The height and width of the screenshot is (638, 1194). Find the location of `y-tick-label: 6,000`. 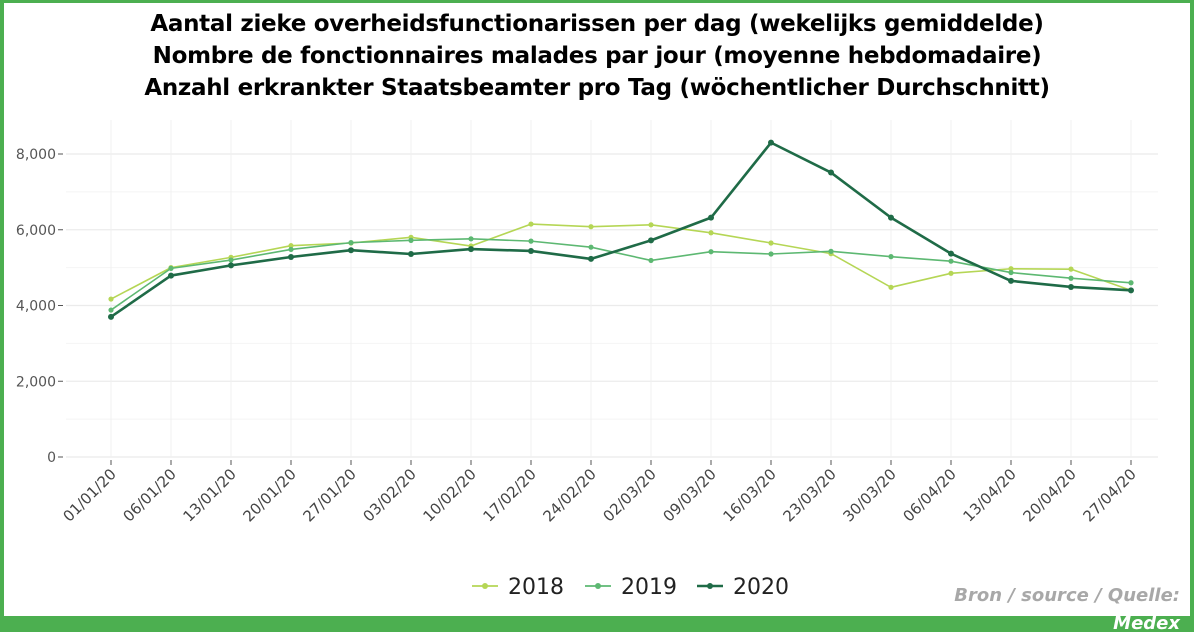

y-tick-label: 6,000 is located at coordinates (36, 231).